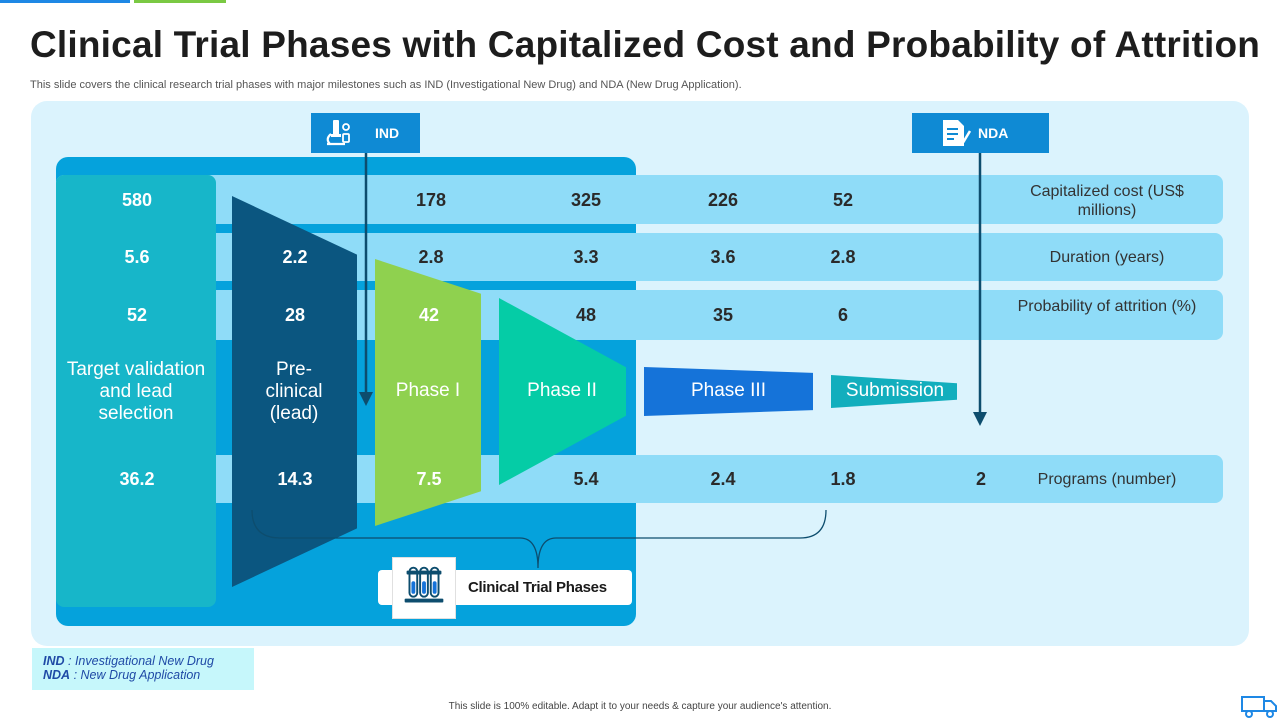 This screenshot has height=720, width=1280. What do you see at coordinates (980, 479) in the screenshot?
I see `programs-approval: 2` at bounding box center [980, 479].